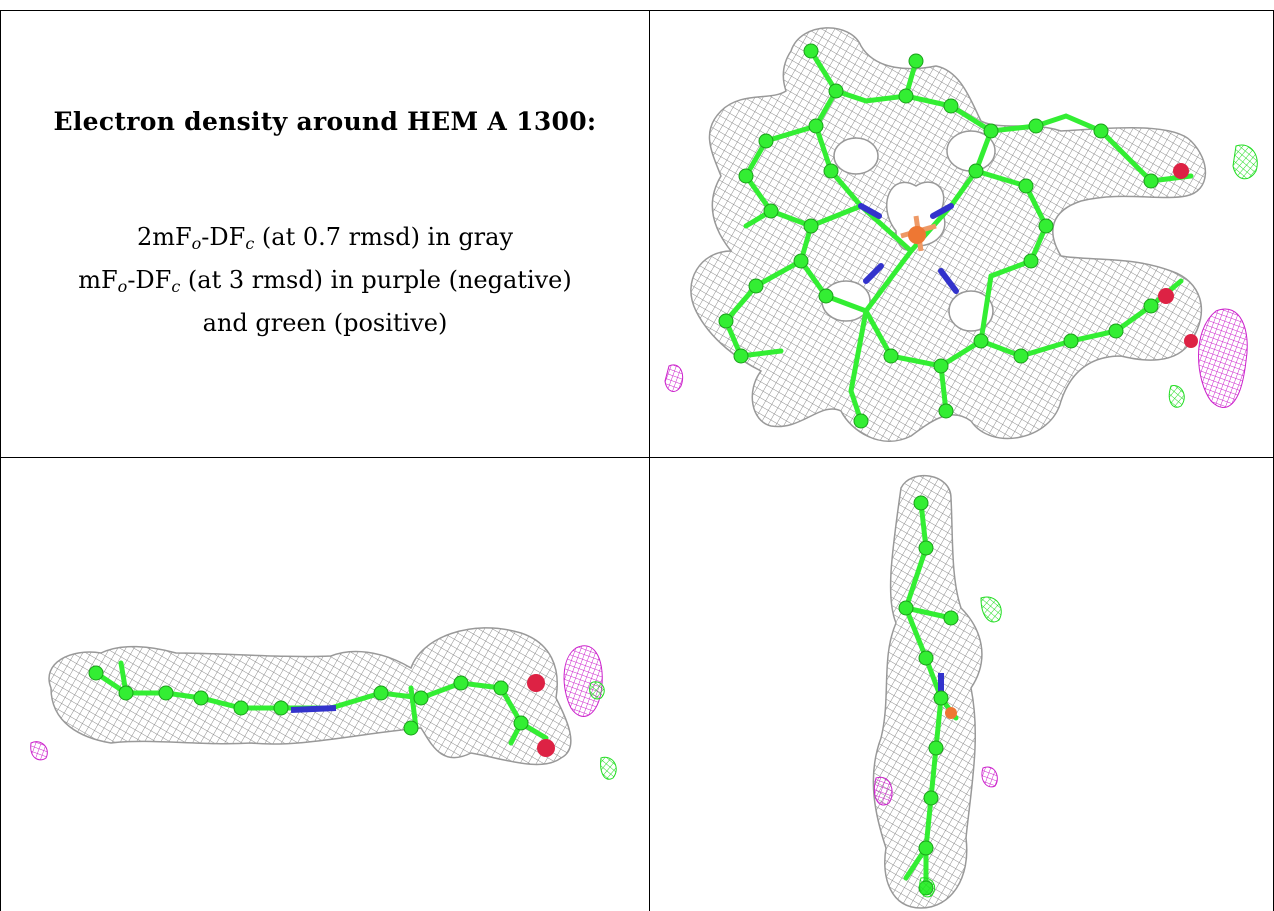  Describe the element at coordinates (325, 323) in the screenshot. I see `legend-line-positive: and green (positive)` at that location.